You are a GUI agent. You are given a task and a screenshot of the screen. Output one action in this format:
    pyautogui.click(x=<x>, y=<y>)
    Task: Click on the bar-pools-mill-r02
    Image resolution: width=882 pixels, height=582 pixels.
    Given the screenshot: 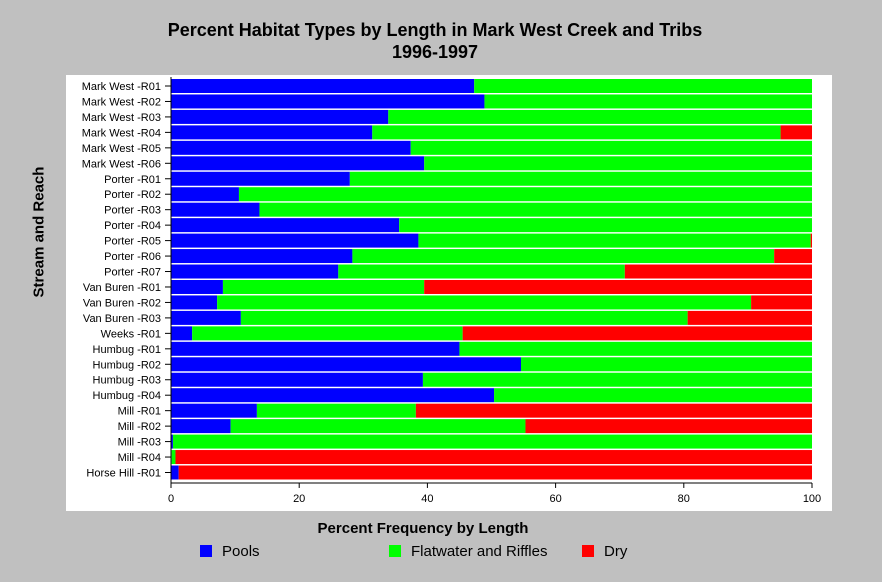 What is the action you would take?
    pyautogui.click(x=201, y=426)
    